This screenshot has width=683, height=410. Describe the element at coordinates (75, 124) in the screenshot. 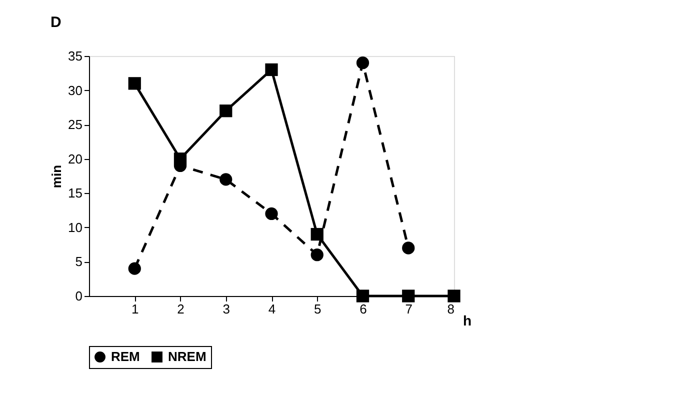

I see `y-tick-label: 25` at that location.